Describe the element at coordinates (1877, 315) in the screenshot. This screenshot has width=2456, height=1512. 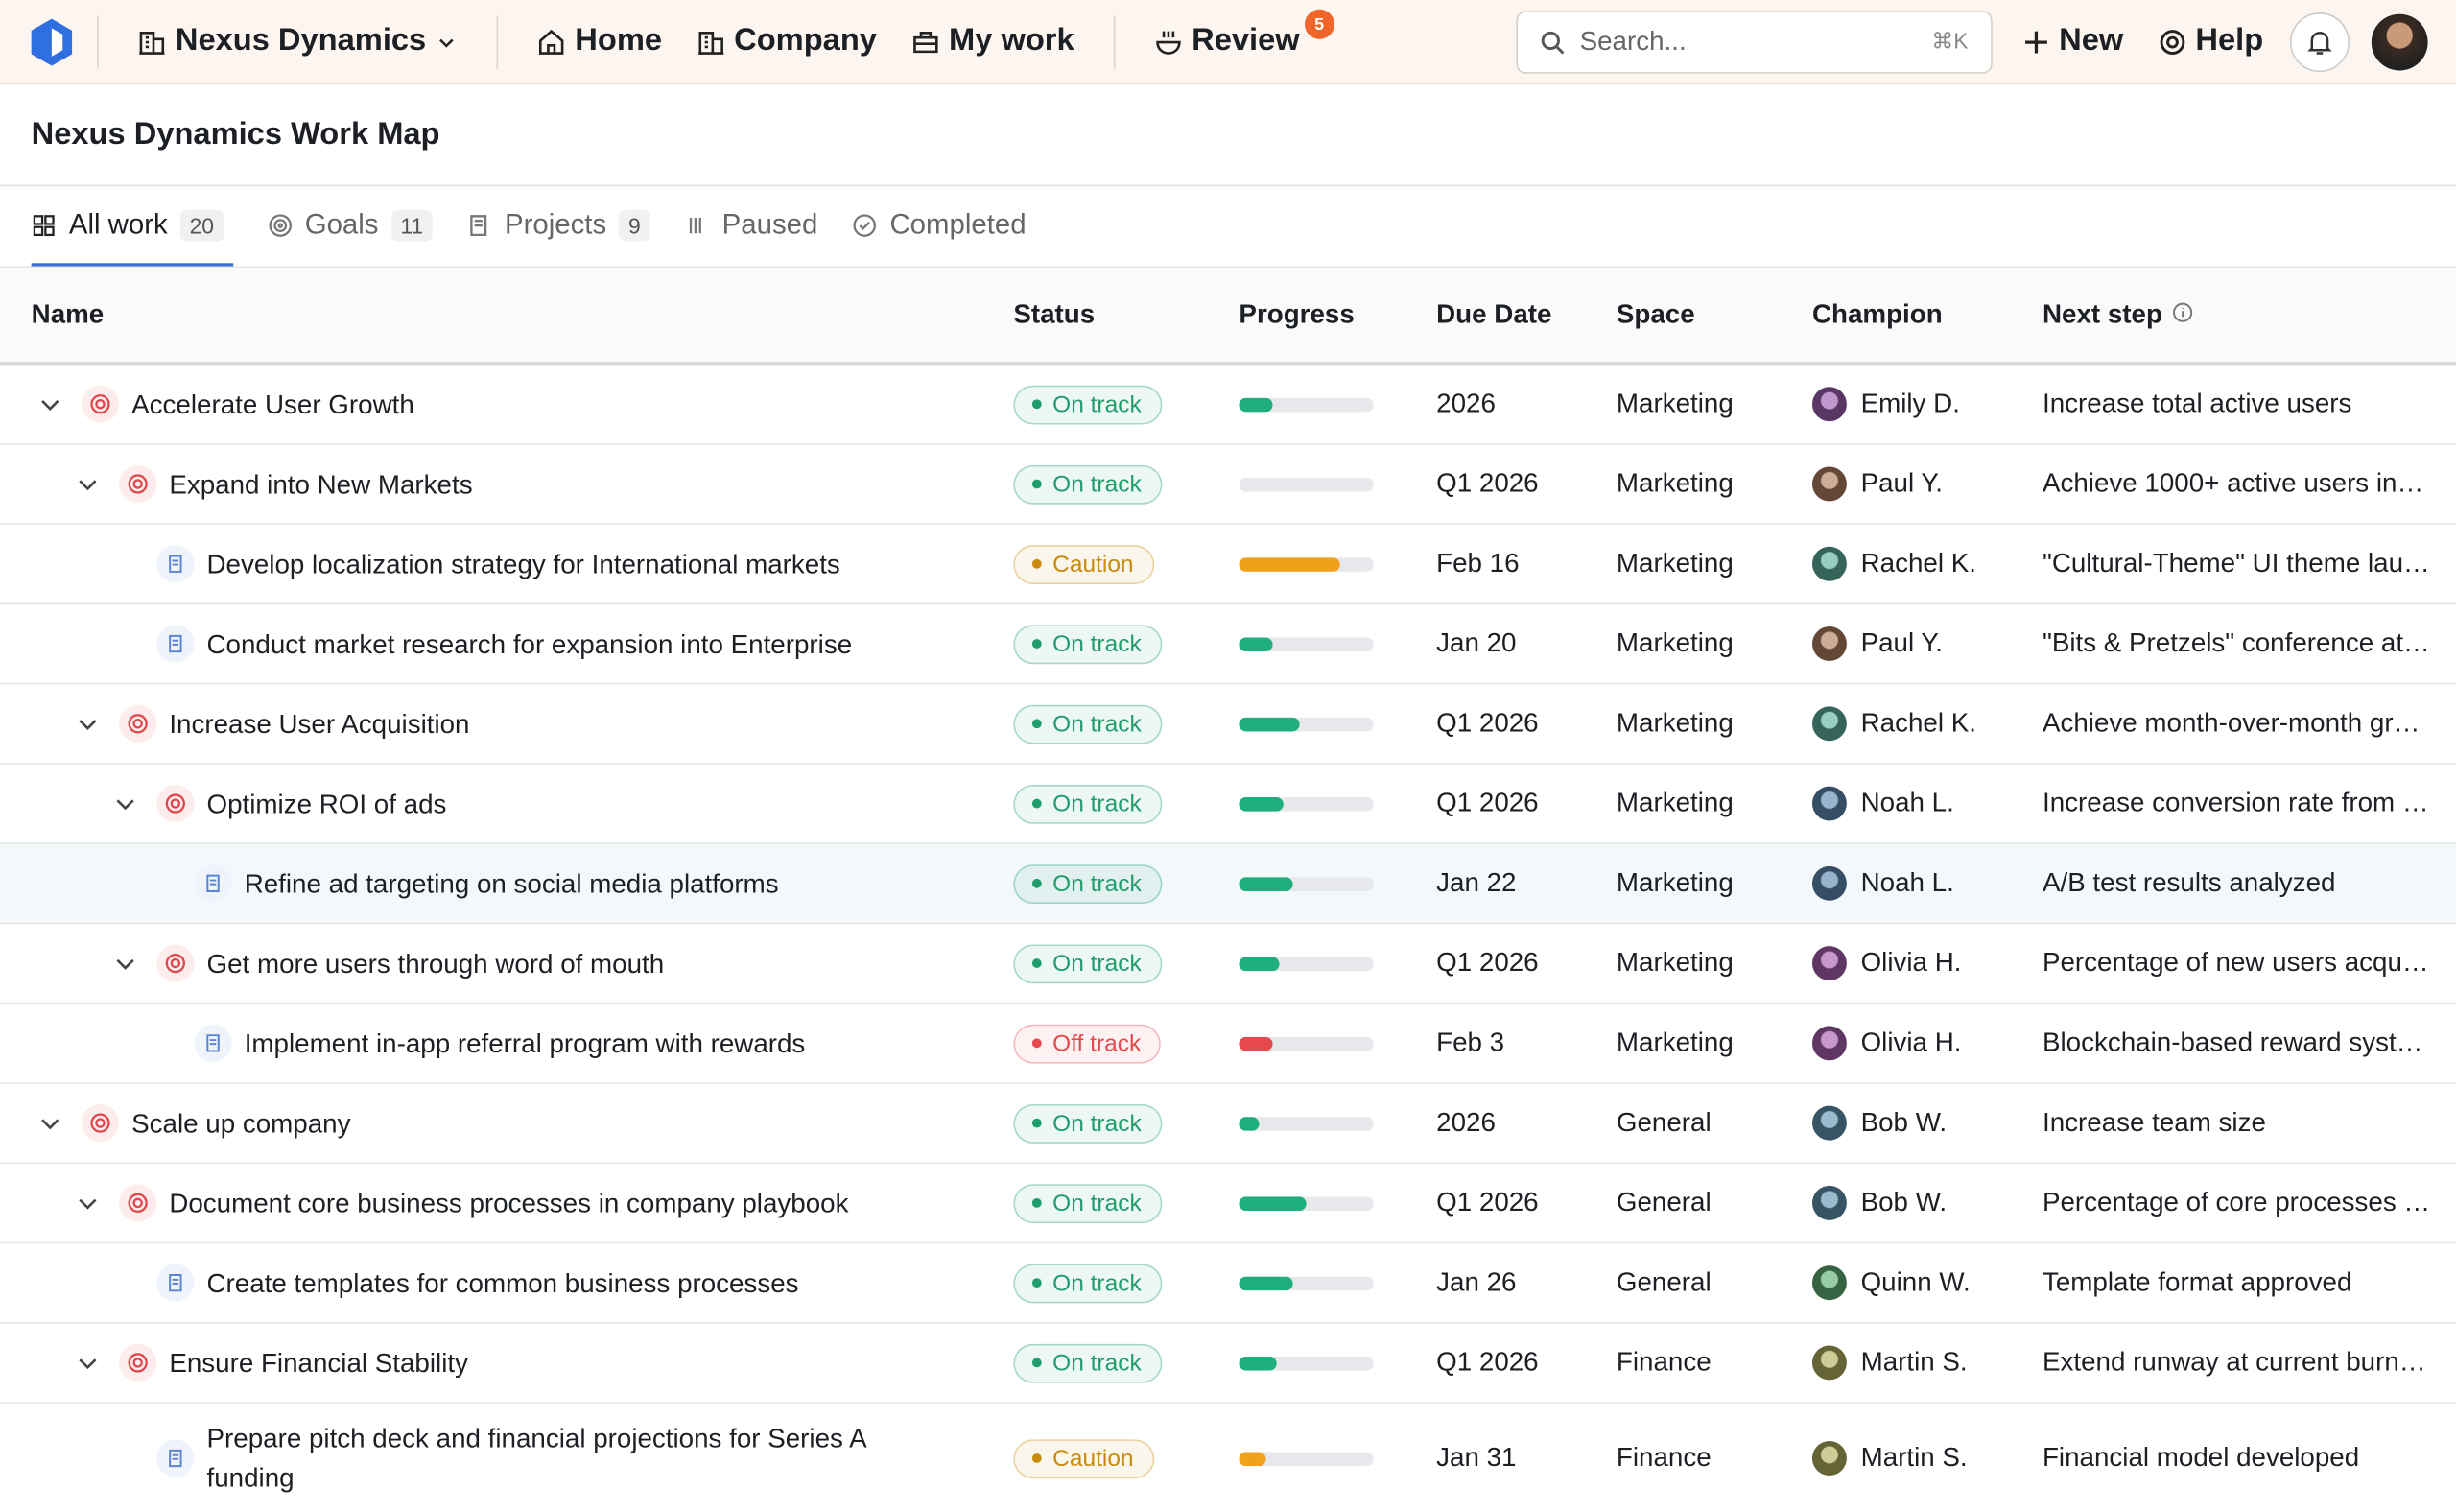
I see `column-header: Champion` at that location.